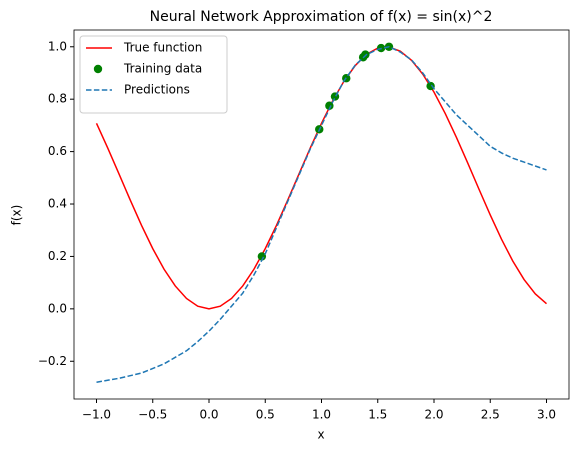 Image resolution: width=579 pixels, height=453 pixels. Describe the element at coordinates (208, 415) in the screenshot. I see `x-tick-label: 0.0` at that location.